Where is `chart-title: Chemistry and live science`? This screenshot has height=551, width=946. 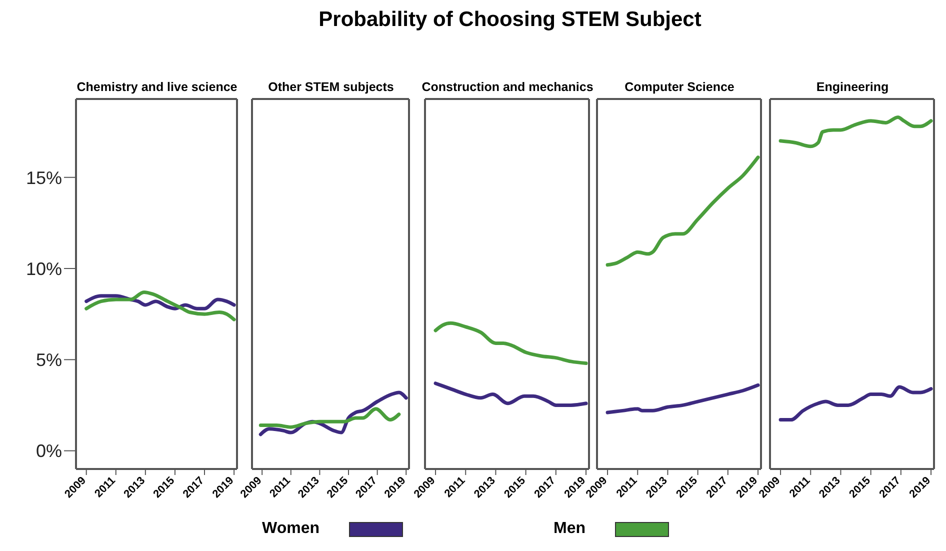 chart-title: Chemistry and live science is located at coordinates (157, 87).